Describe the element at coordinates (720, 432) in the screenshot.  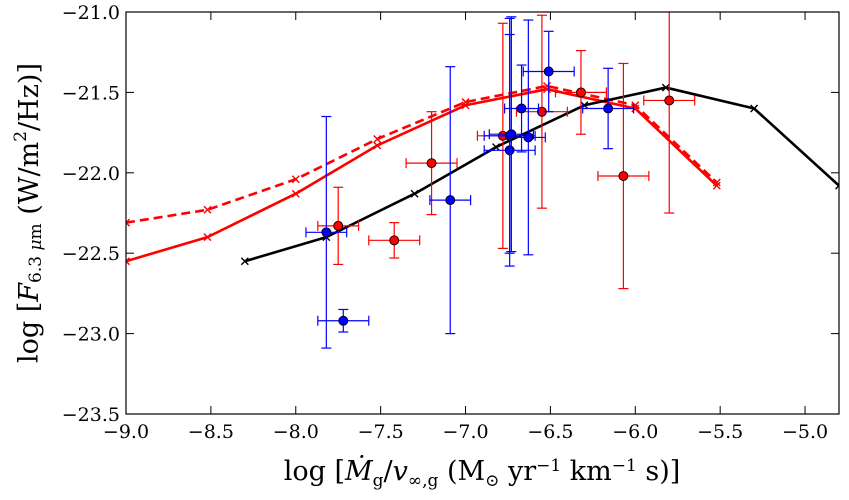
I see `x-tick-label: −5.5` at that location.